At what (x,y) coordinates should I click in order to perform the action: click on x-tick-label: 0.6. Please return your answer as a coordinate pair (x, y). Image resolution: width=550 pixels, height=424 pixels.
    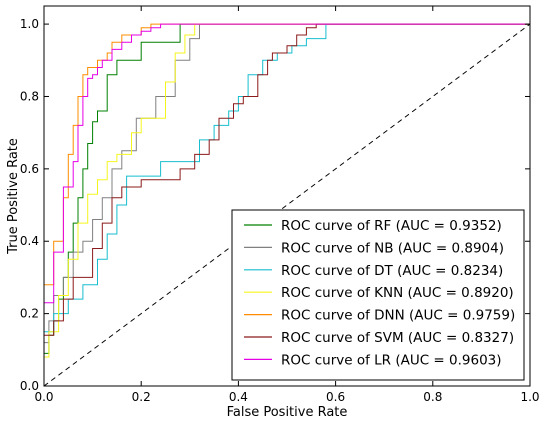
    Looking at the image, I should click on (335, 397).